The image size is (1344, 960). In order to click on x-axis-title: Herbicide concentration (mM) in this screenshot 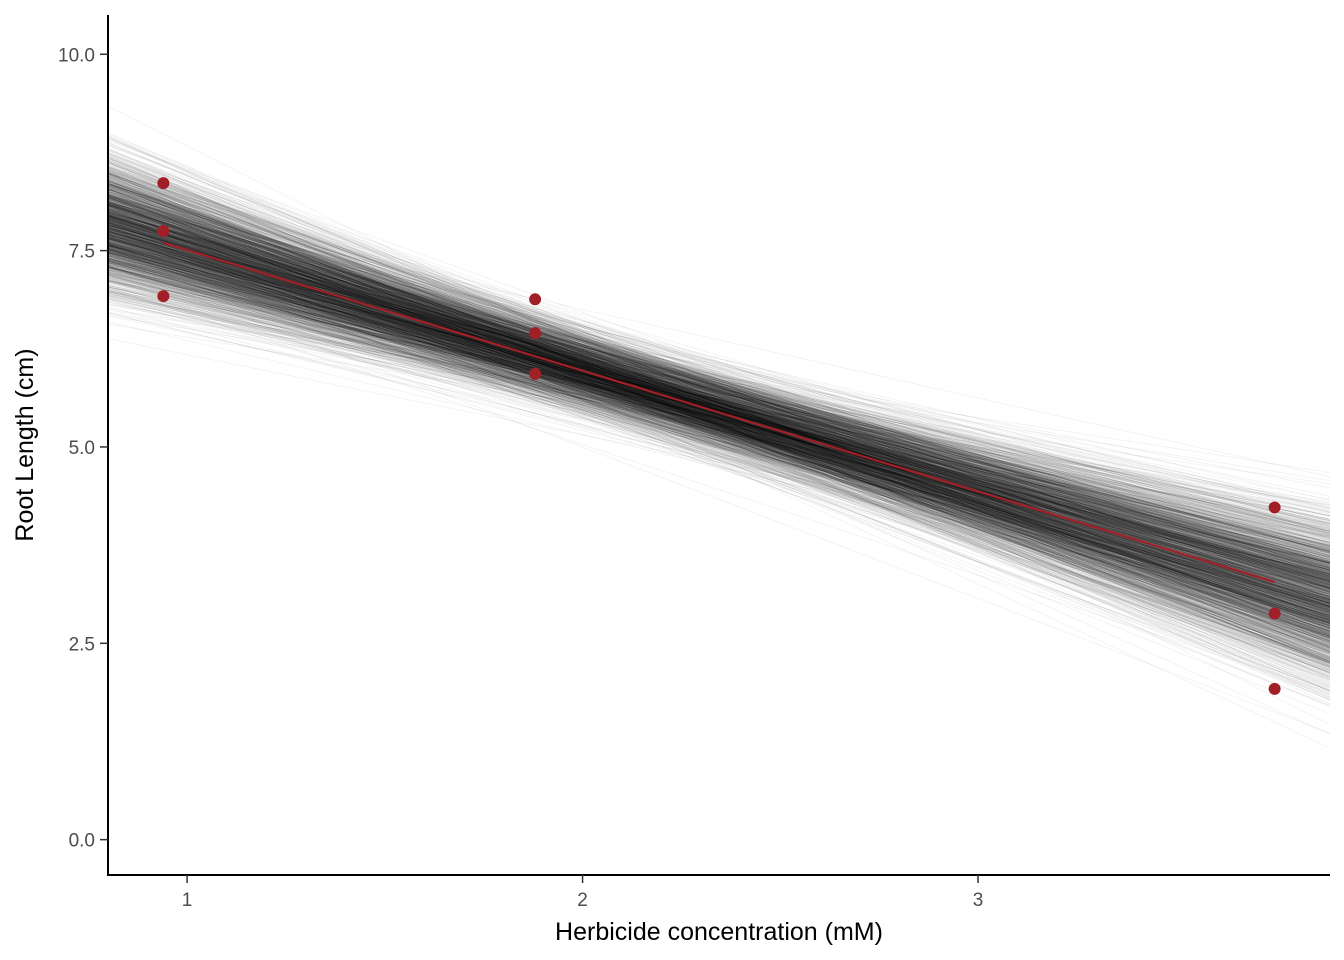, I will do `click(719, 932)`.